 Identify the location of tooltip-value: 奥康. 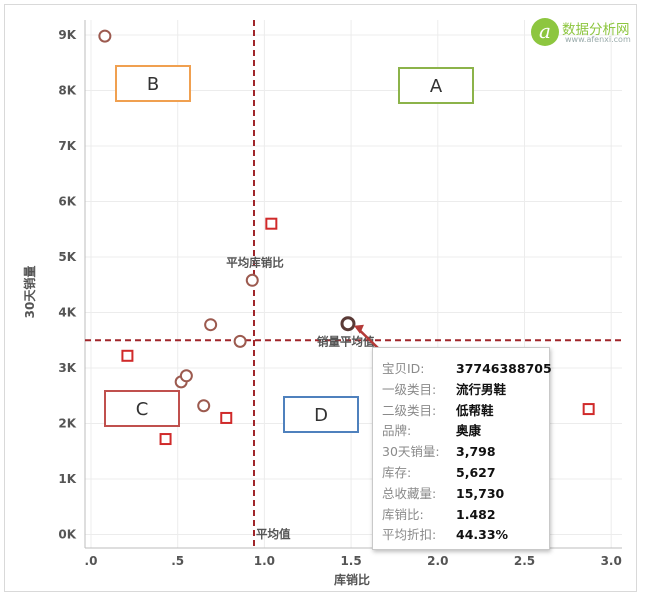
(469, 431).